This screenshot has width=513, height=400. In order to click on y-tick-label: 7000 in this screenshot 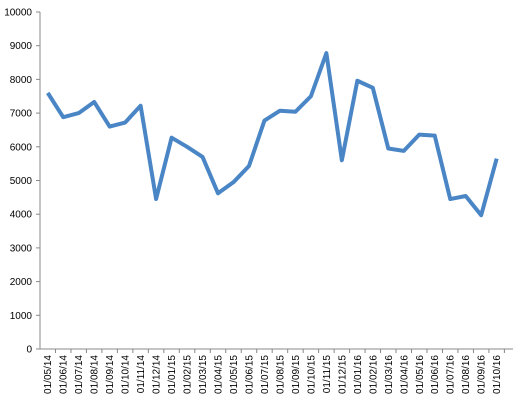, I will do `click(21, 114)`.